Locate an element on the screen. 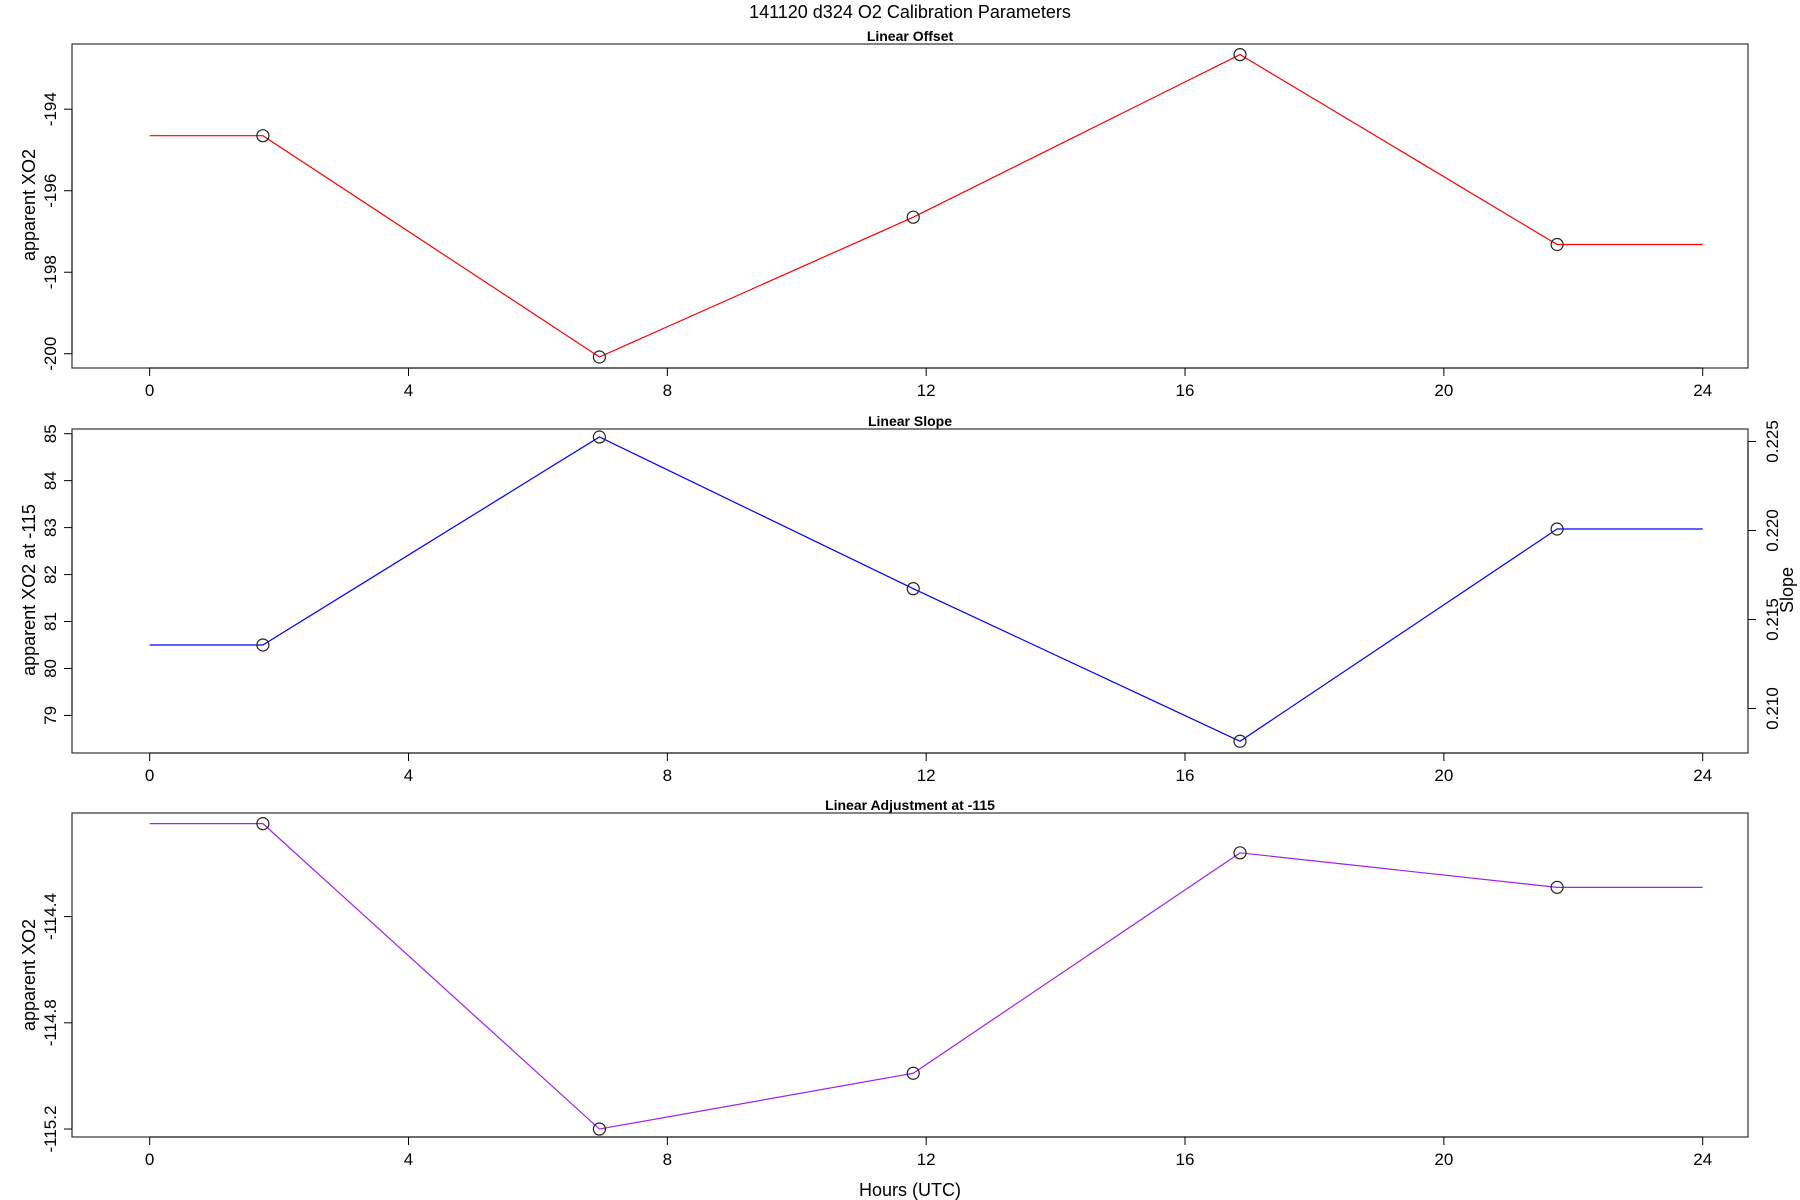  y-tick-label: -114.4 is located at coordinates (50, 916).